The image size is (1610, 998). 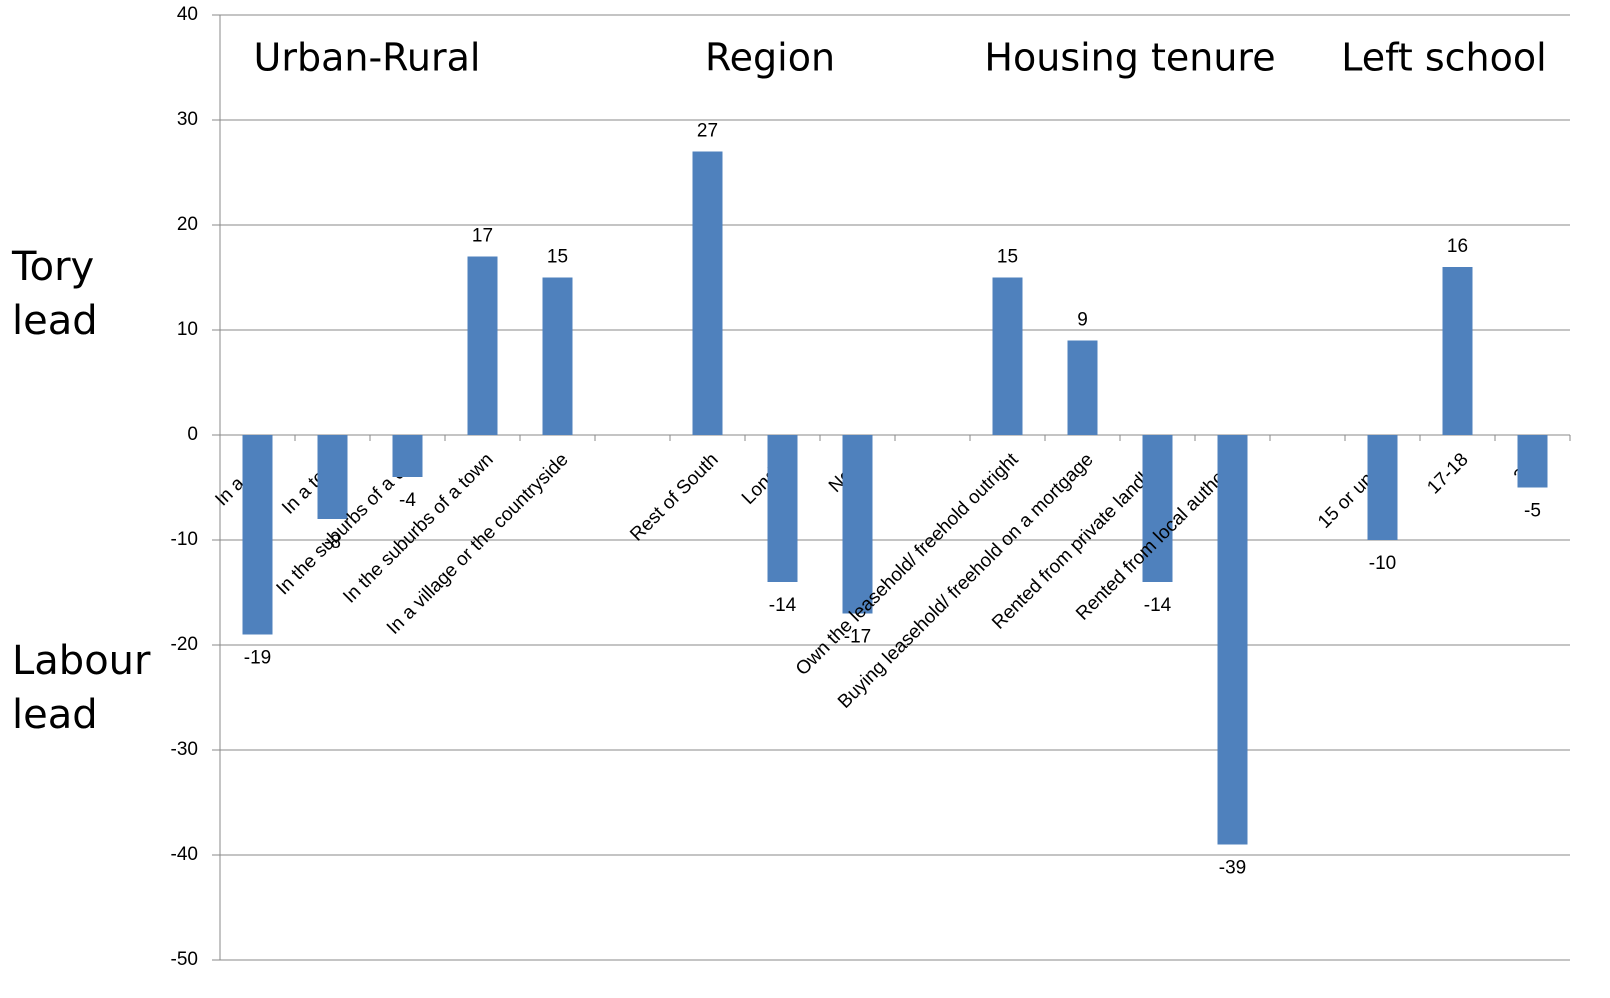 What do you see at coordinates (770, 58) in the screenshot?
I see `group-header: Region` at bounding box center [770, 58].